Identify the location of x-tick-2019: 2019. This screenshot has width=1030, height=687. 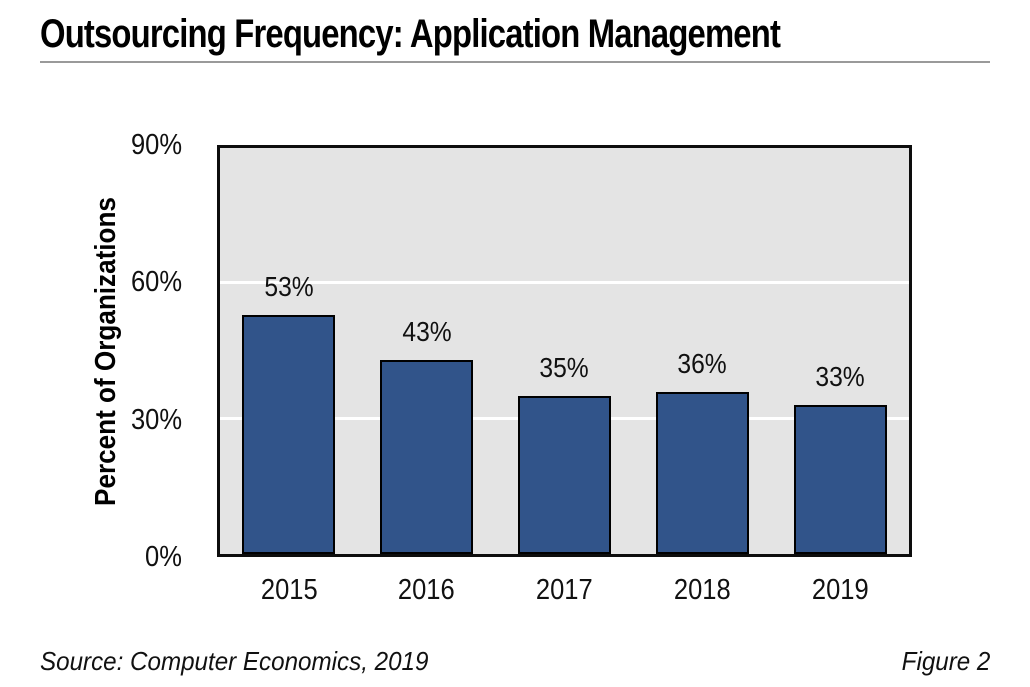
(840, 590).